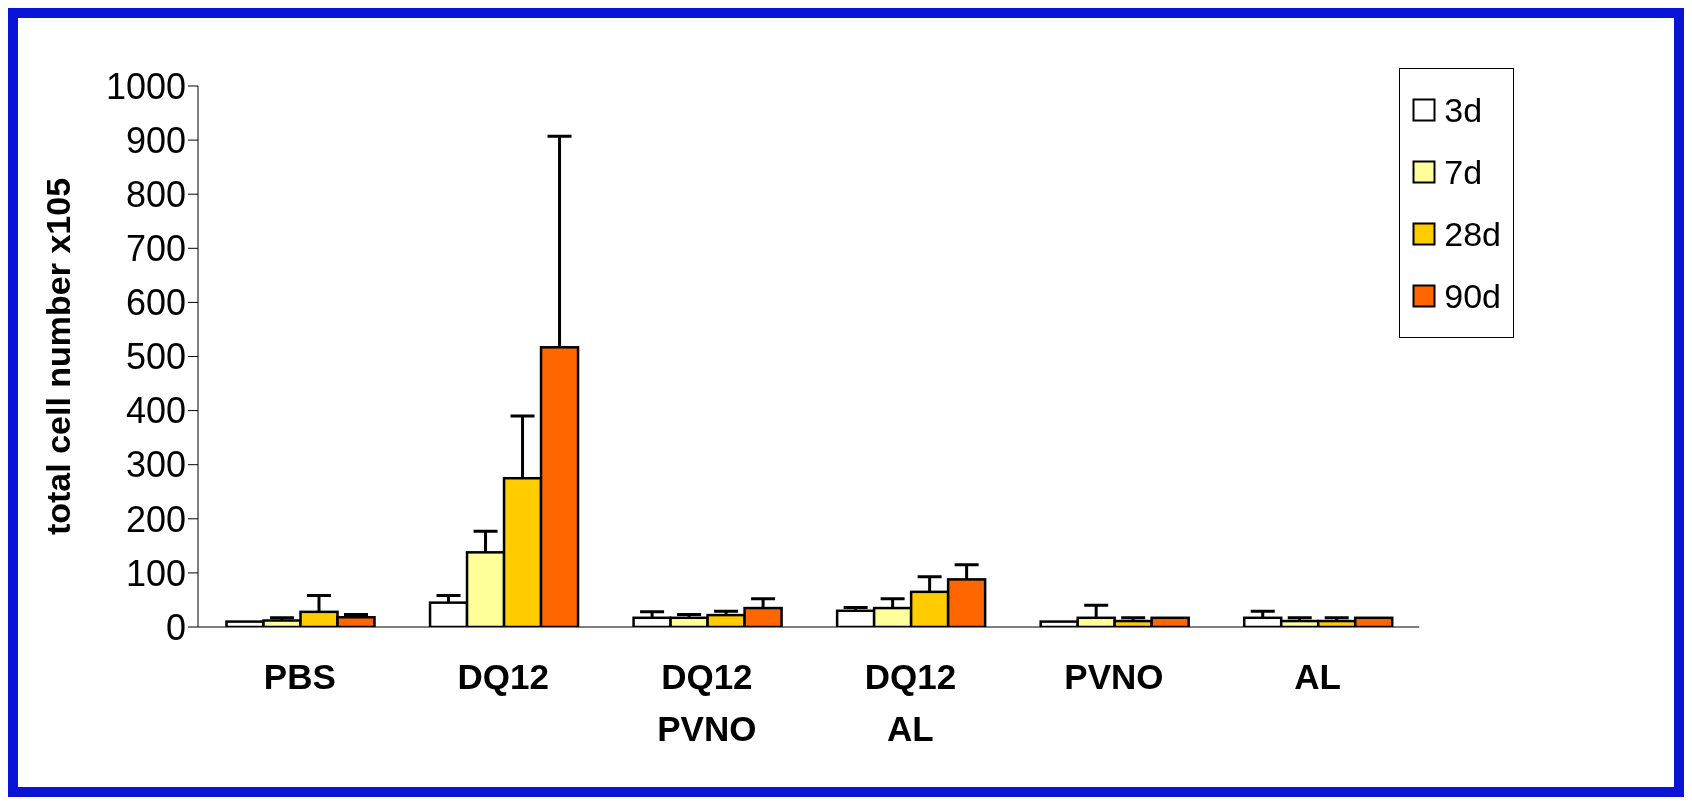 The image size is (1692, 805). Describe the element at coordinates (155, 411) in the screenshot. I see `y-tick-label: 400` at that location.